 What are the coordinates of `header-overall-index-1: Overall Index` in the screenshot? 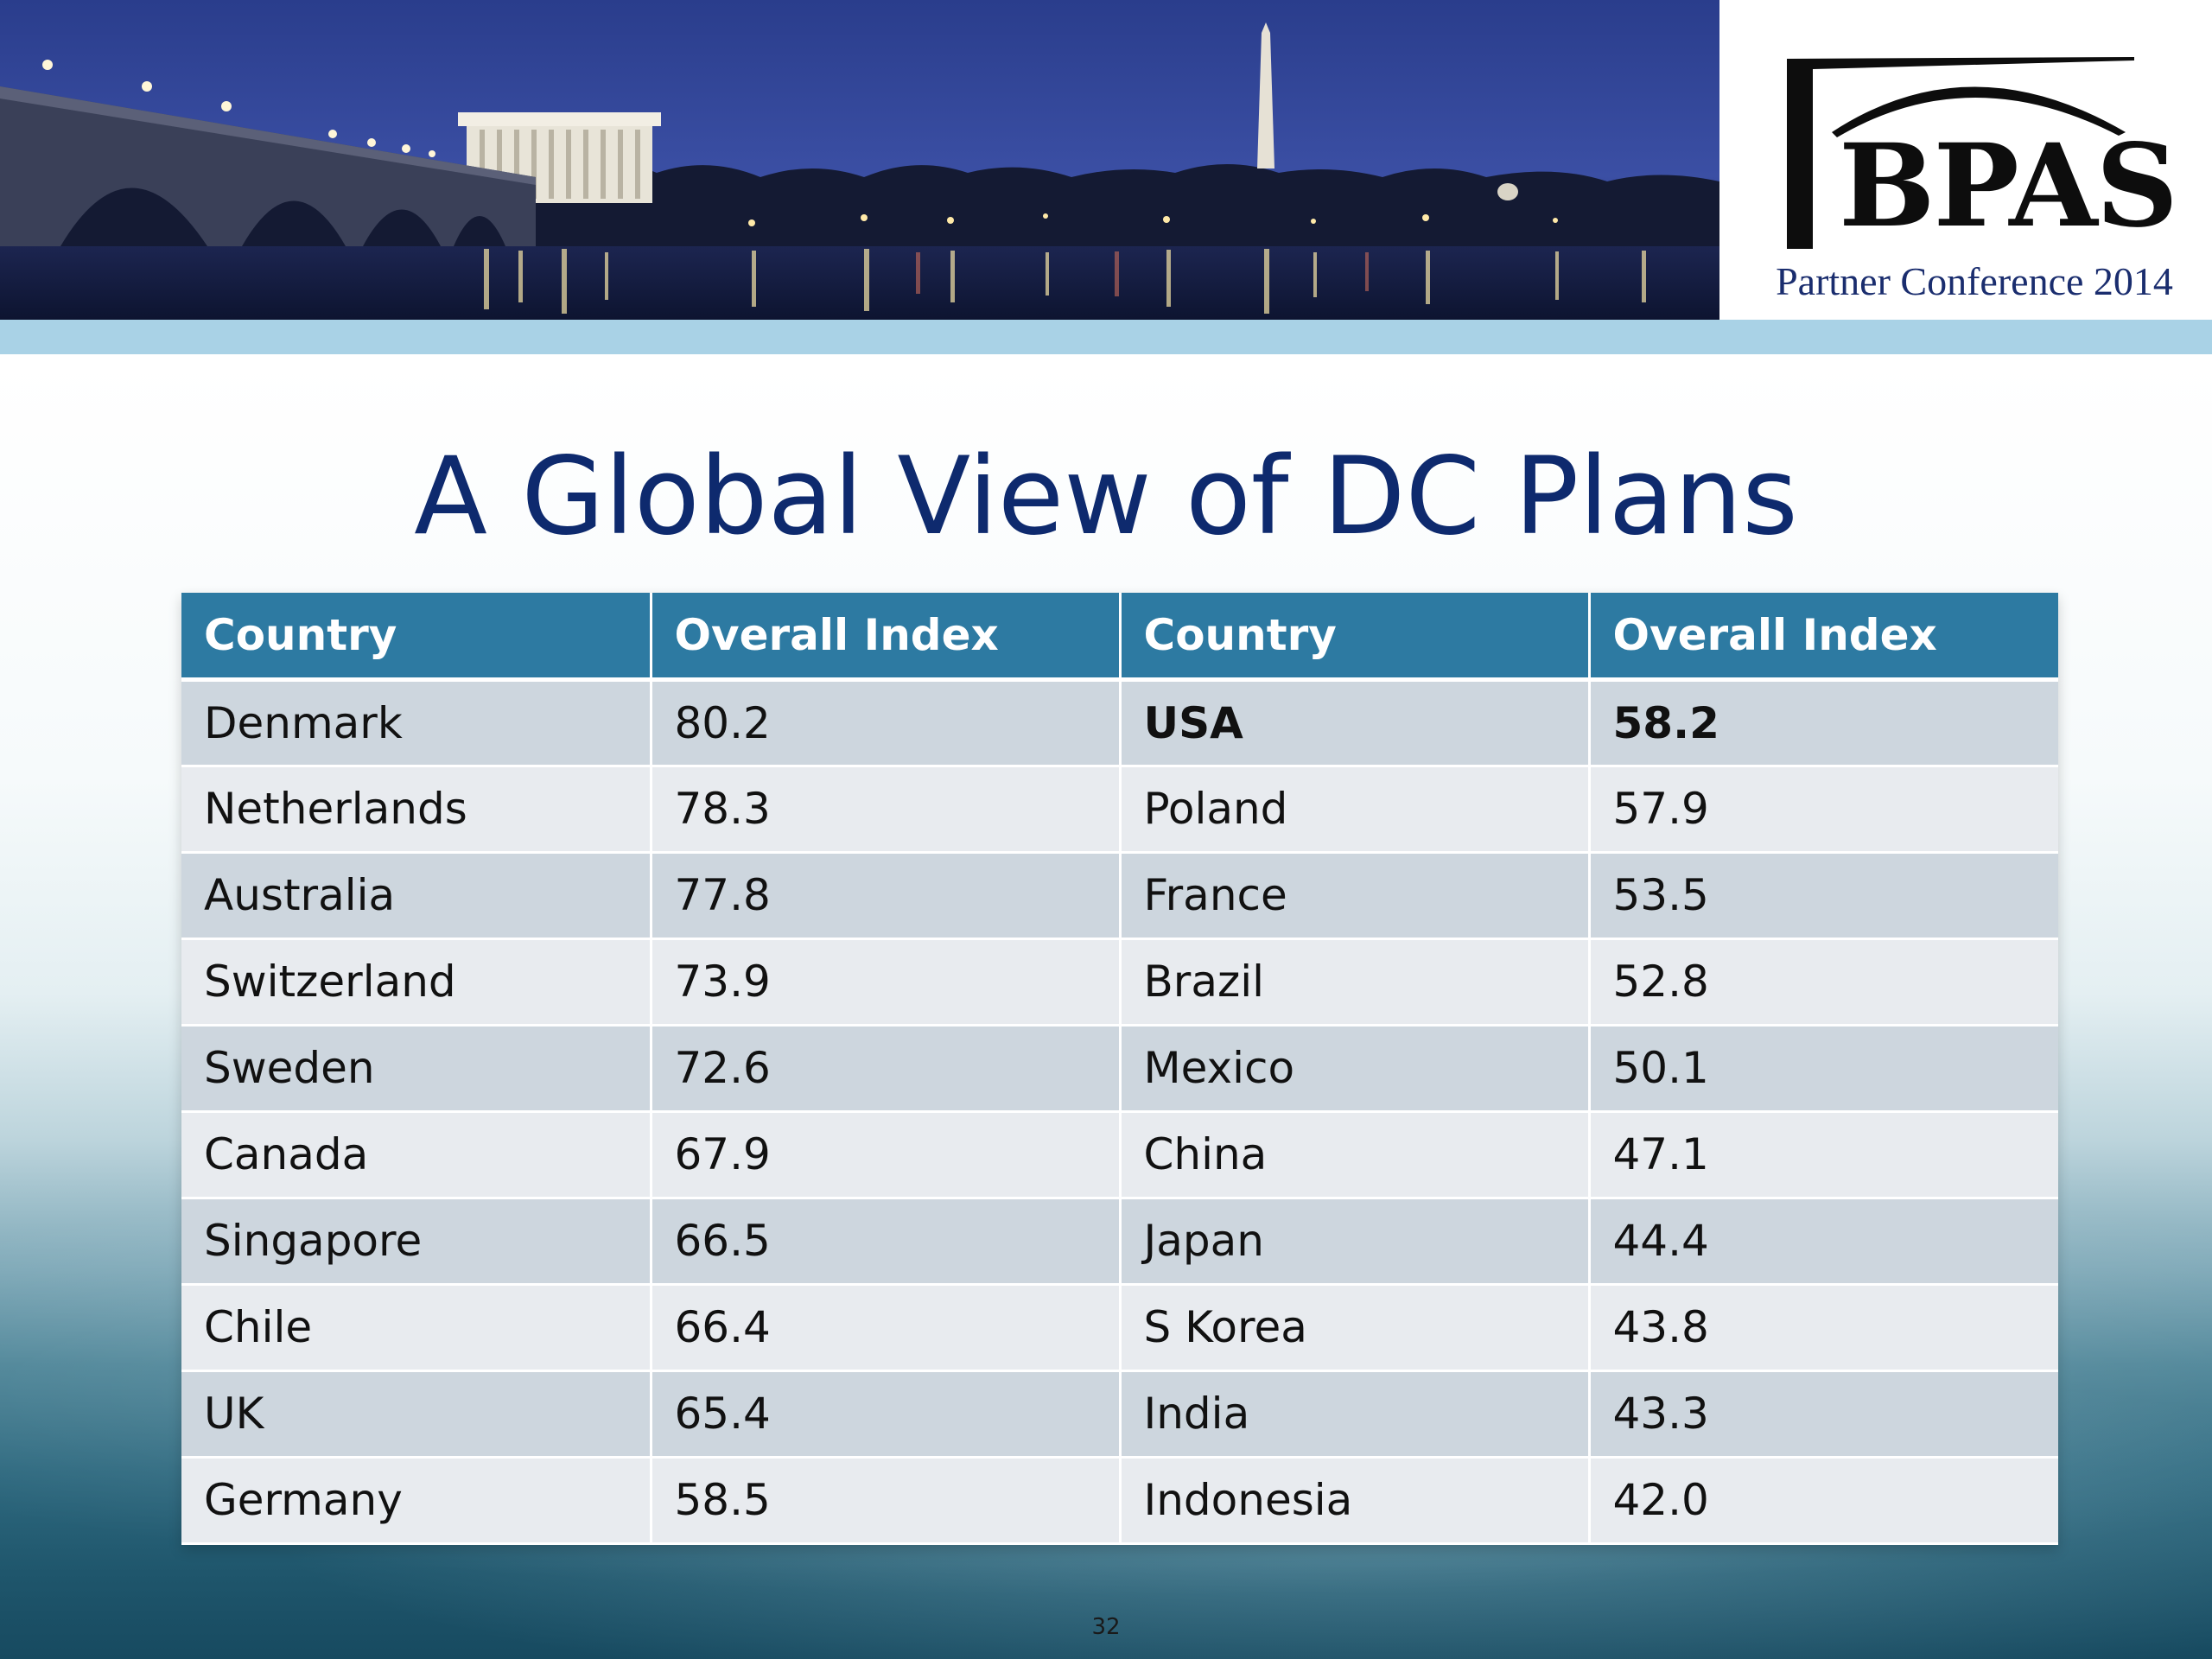 It's located at (886, 637).